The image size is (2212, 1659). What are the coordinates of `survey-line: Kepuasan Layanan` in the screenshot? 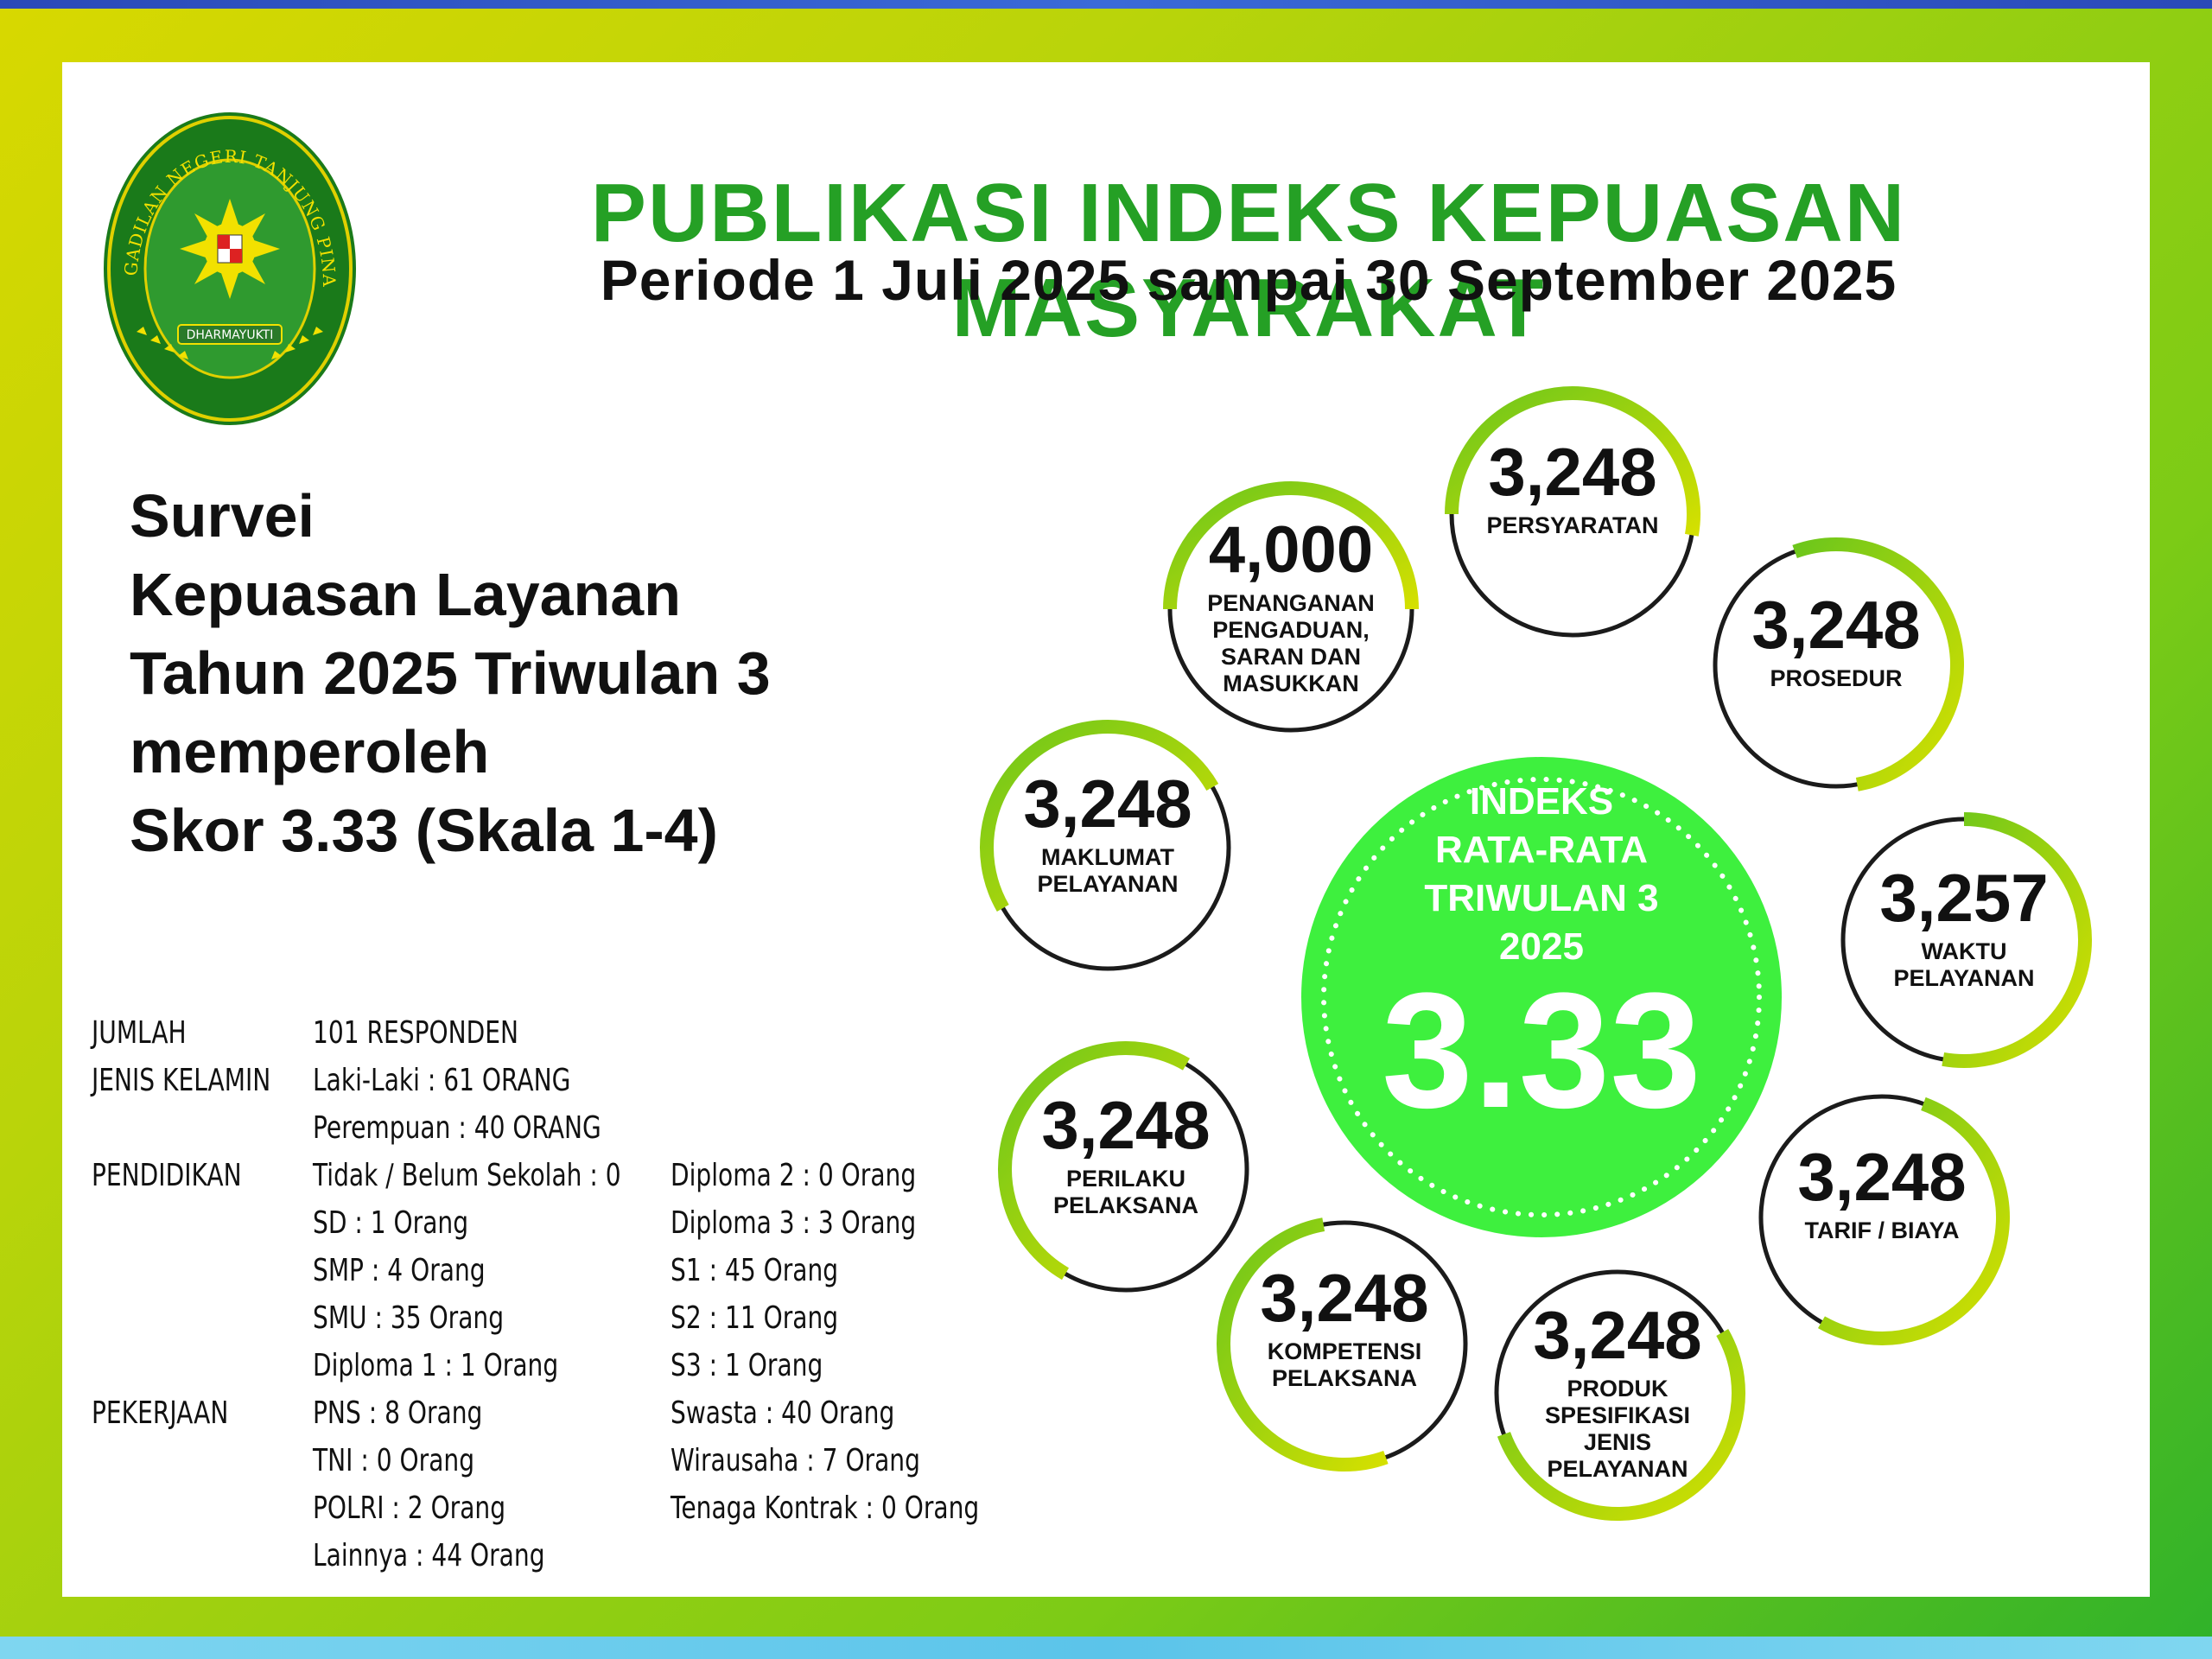 It's located at (405, 594).